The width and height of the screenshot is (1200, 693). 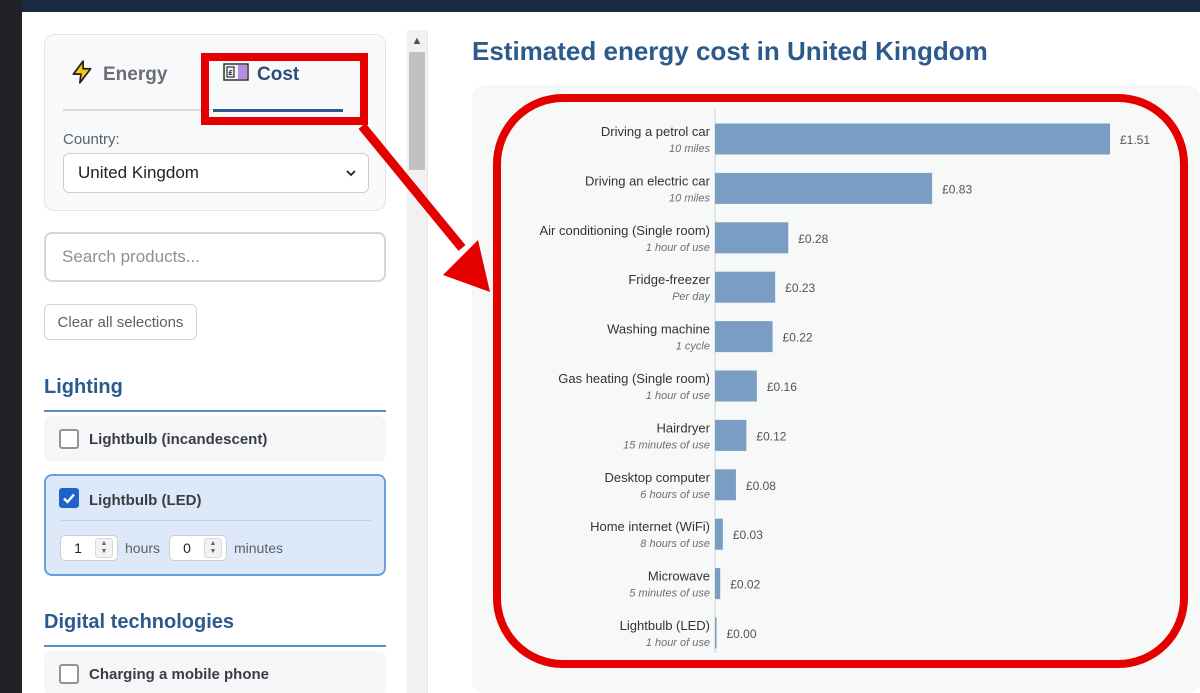 What do you see at coordinates (417, 361) in the screenshot?
I see `sidebar-scrollbar: ▲` at bounding box center [417, 361].